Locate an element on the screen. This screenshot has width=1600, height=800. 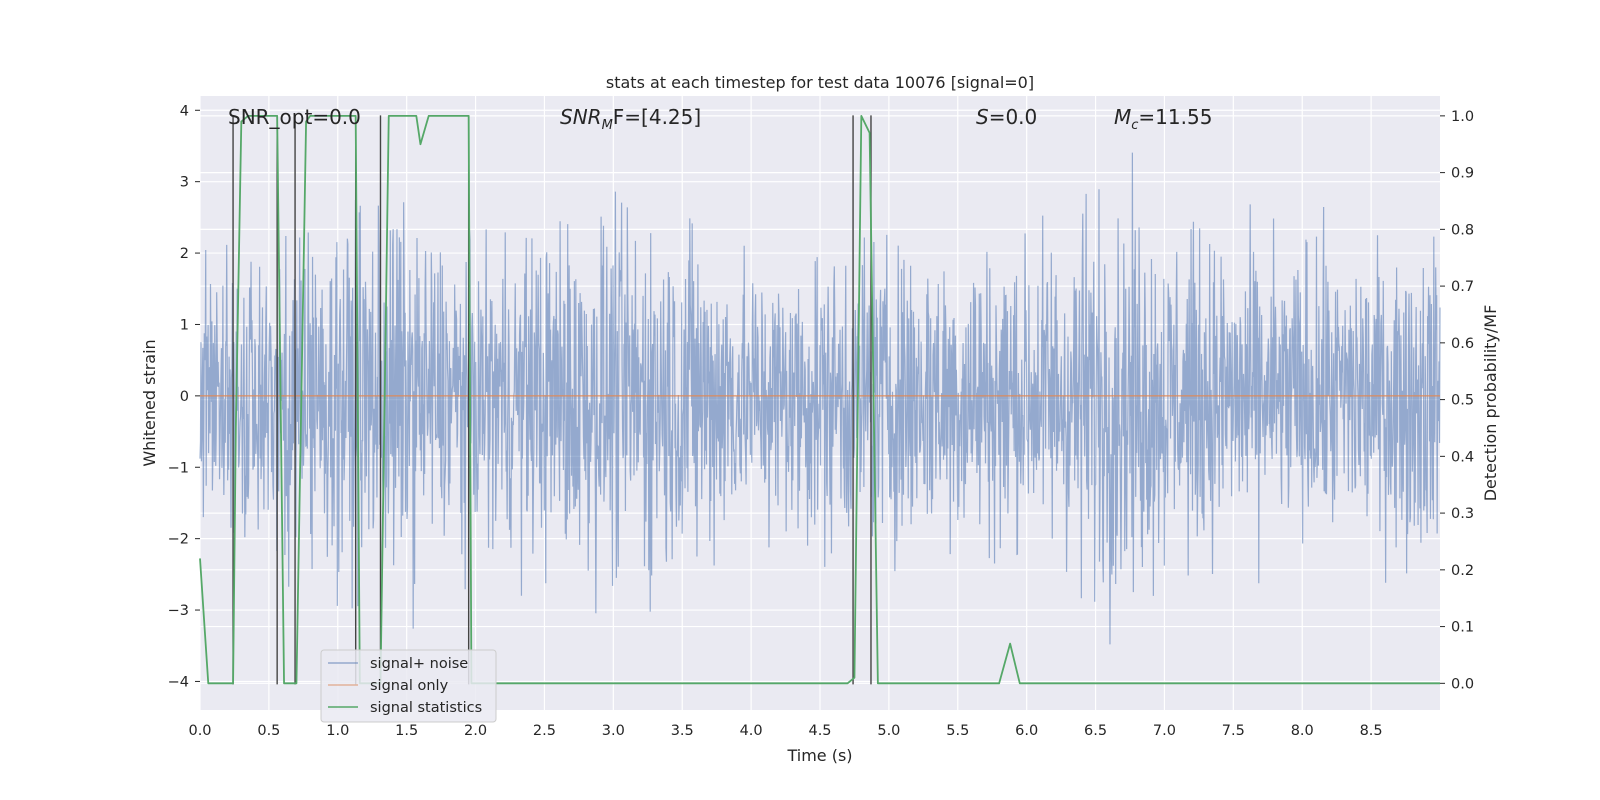
annotation-s-tail: =0.0 is located at coordinates (1013, 117).